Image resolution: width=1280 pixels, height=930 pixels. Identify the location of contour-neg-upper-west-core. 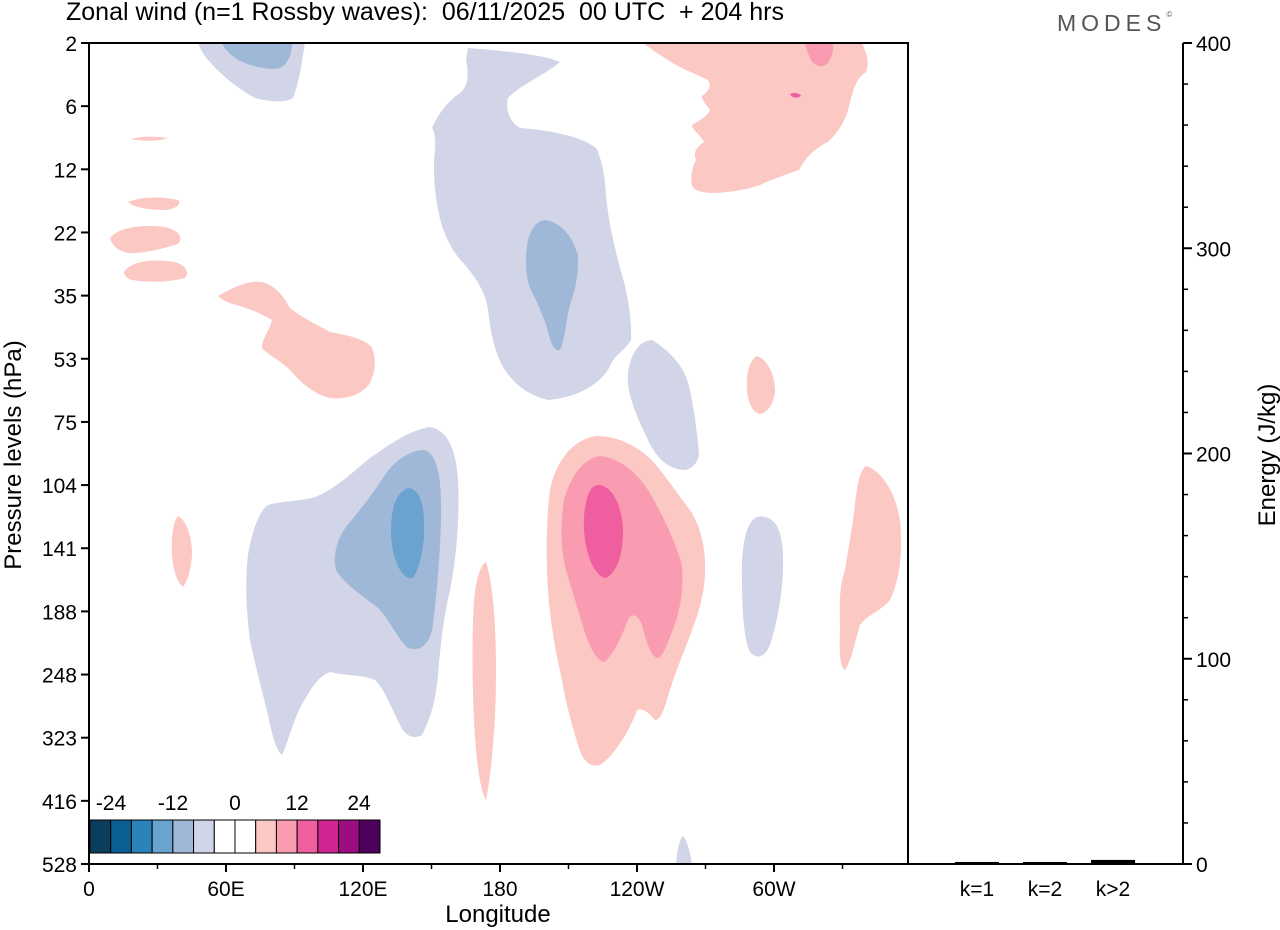
(257, 56).